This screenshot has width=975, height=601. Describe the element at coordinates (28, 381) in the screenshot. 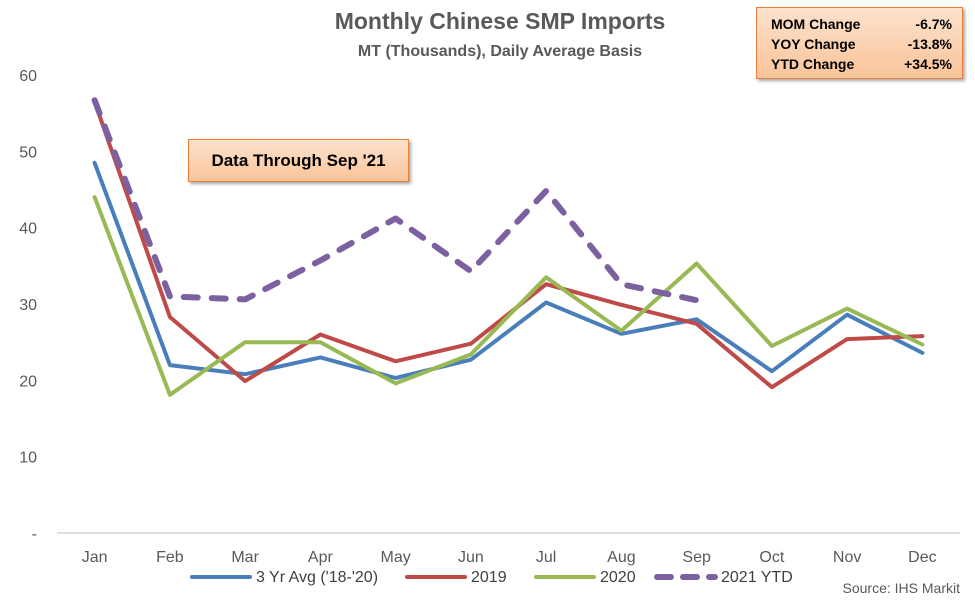

I see `y-tick-label: 20` at that location.